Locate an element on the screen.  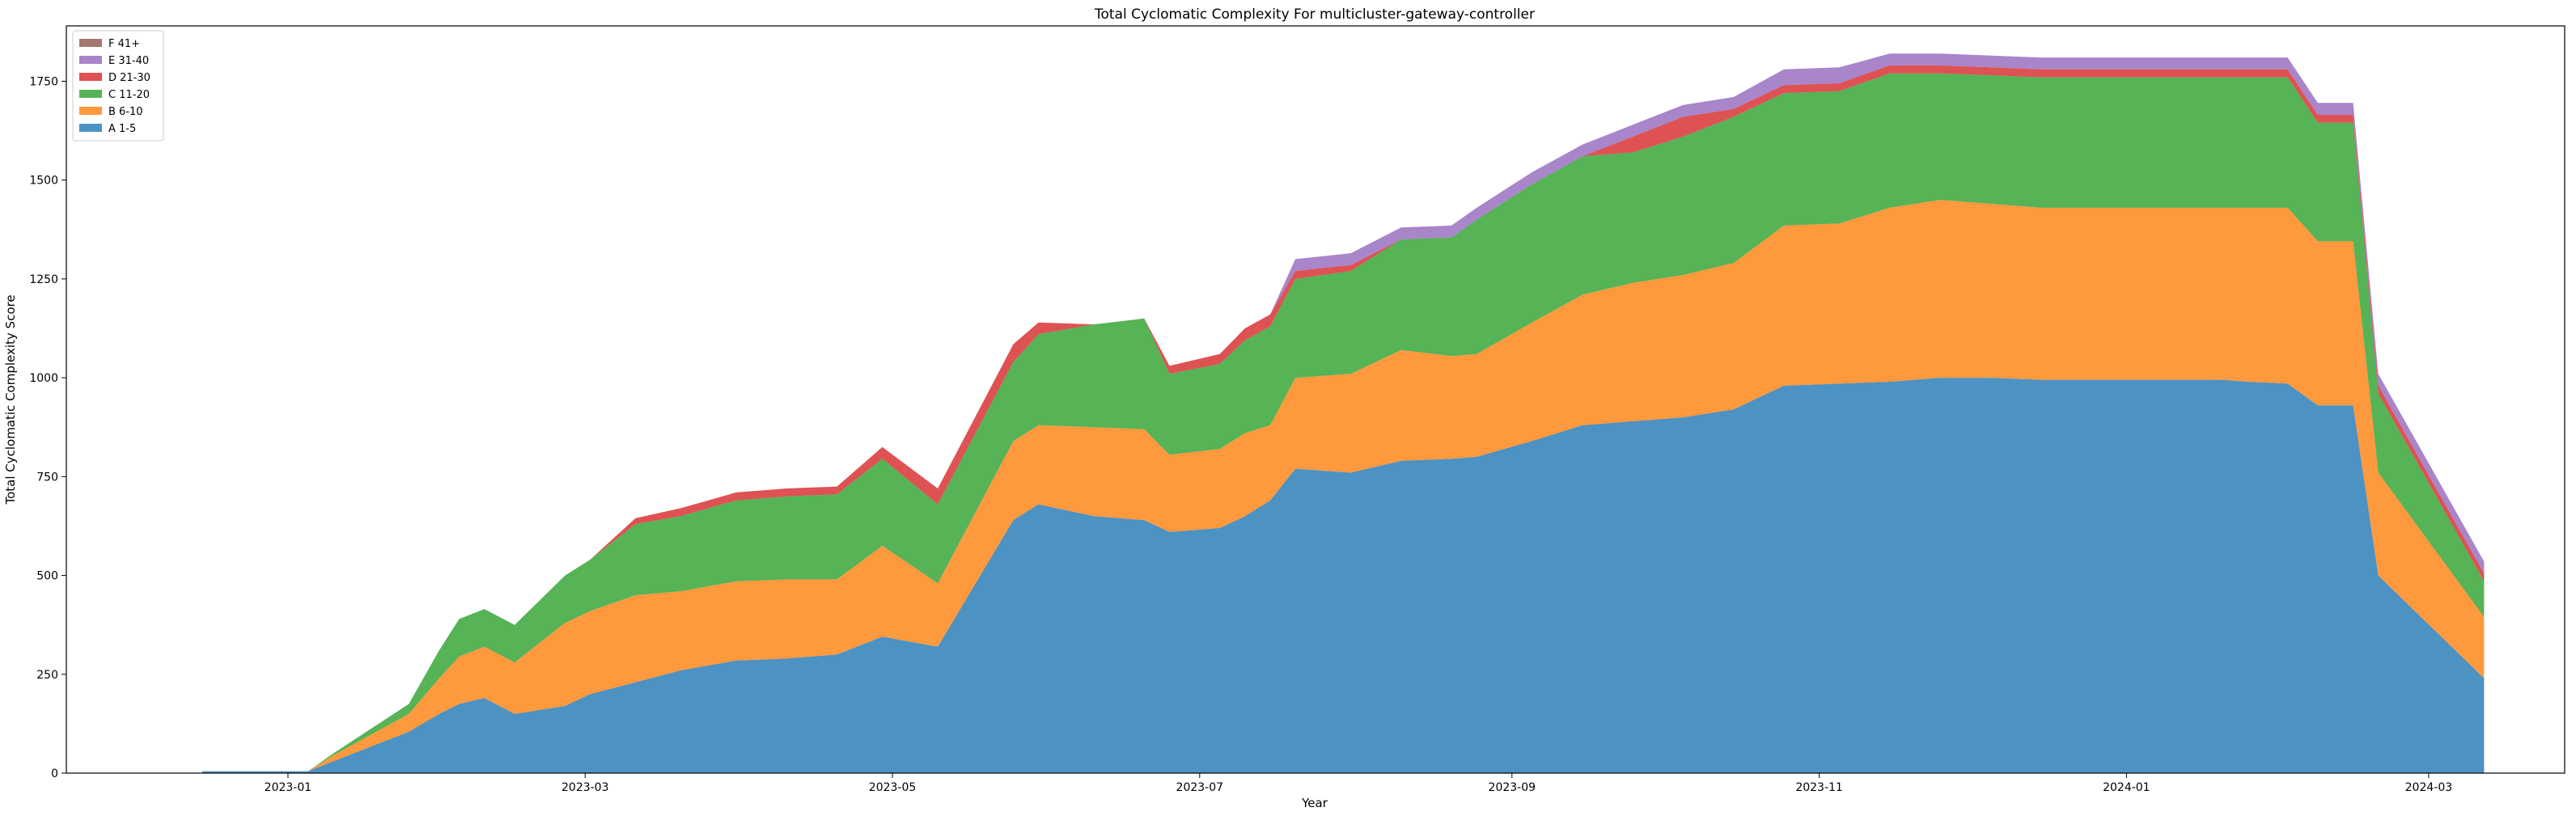
y-tick-label: 1750 is located at coordinates (43, 81).